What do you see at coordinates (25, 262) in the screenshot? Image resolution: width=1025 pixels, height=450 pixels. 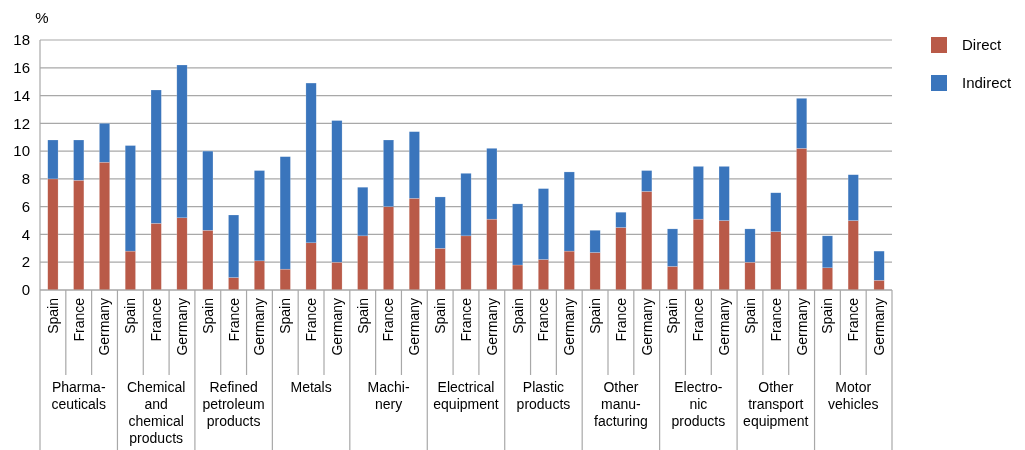 I see `y-tick-label: 2` at bounding box center [25, 262].